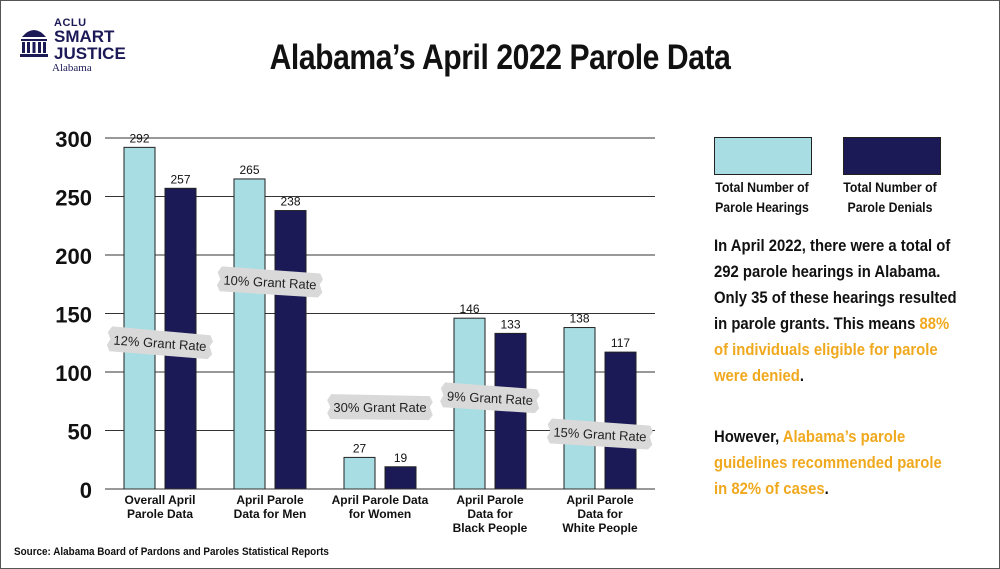 The height and width of the screenshot is (569, 1000). What do you see at coordinates (500, 57) in the screenshot?
I see `chart-title: Alabama’s April 2022 Parole Data` at bounding box center [500, 57].